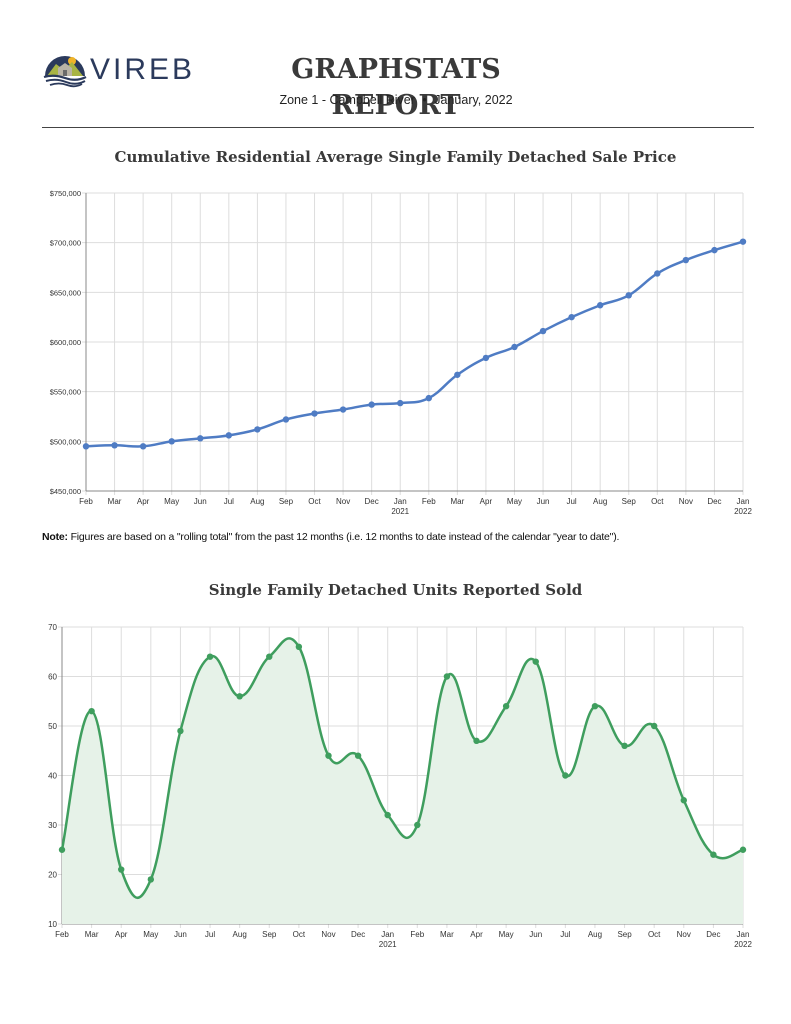 The image size is (791, 1024). Describe the element at coordinates (143, 69) in the screenshot. I see `logo-wordmark: VIREB` at that location.